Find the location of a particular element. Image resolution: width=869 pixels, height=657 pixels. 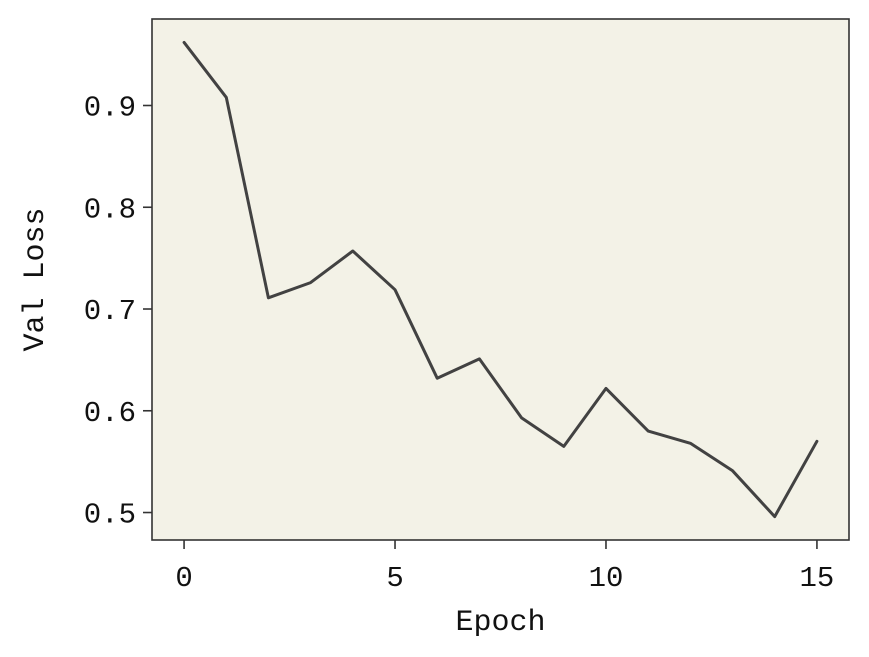

y-axis-label: Val Loss is located at coordinates (36, 279).